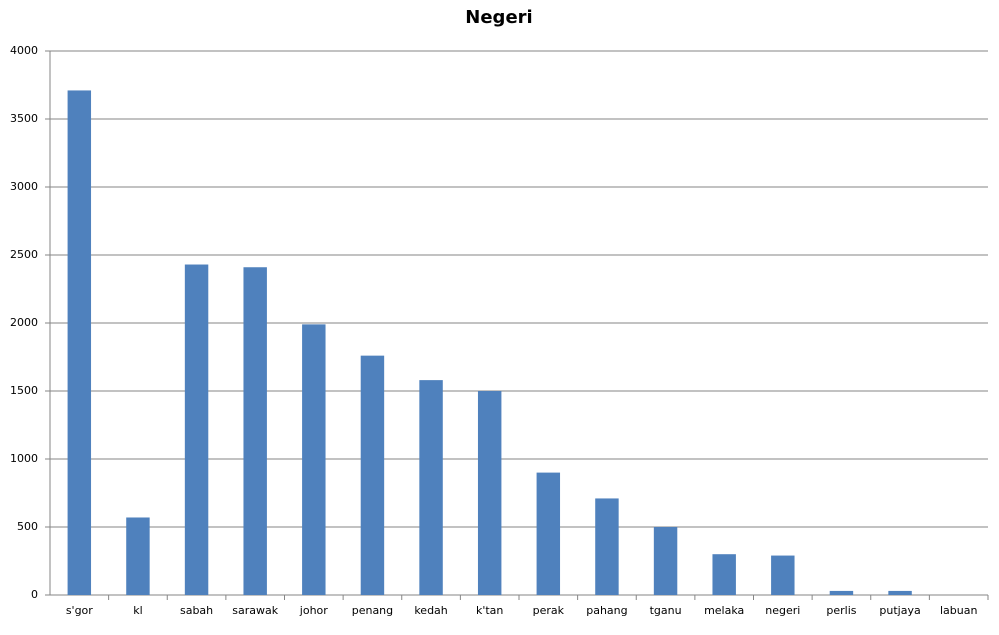  I want to click on y-tick-label: 500, so click(27, 526).